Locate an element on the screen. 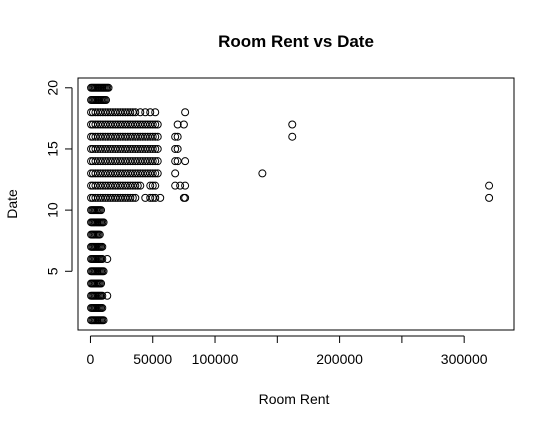 The height and width of the screenshot is (428, 554). y-tick-label: 5 is located at coordinates (53, 271).